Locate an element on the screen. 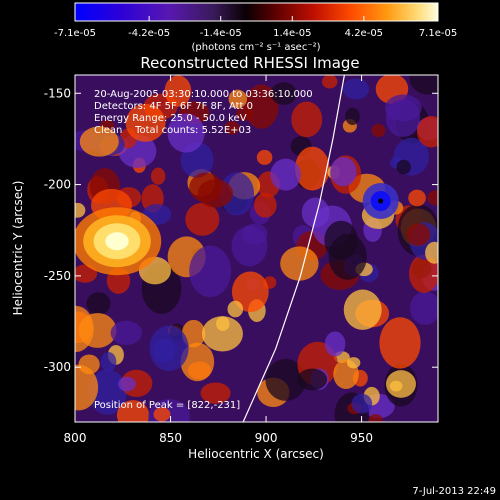  y-tick-label: -250 is located at coordinates (57, 276).